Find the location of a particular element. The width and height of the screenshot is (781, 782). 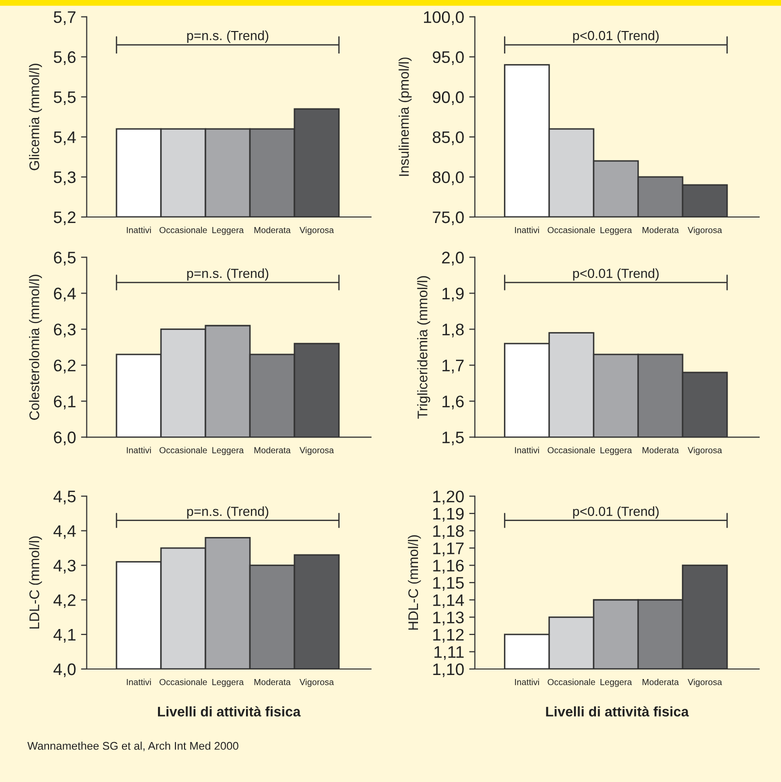

text: Wannamethee SG et al, Arch Int Med 2000 is located at coordinates (132, 747).